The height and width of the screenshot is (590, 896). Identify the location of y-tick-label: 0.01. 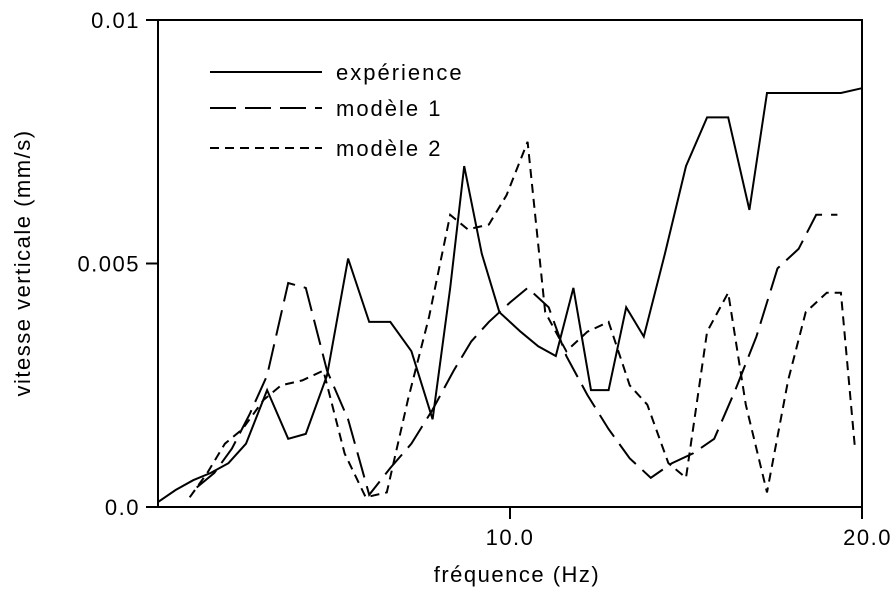
(115, 20).